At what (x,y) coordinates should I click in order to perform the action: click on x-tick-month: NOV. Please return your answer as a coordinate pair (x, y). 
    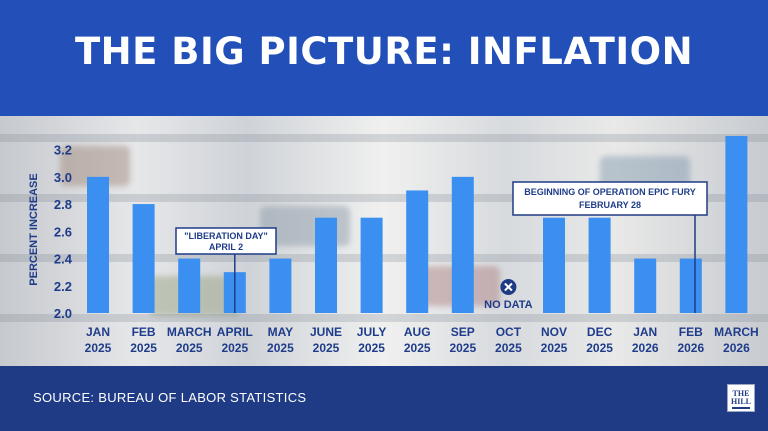
    Looking at the image, I should click on (554, 332).